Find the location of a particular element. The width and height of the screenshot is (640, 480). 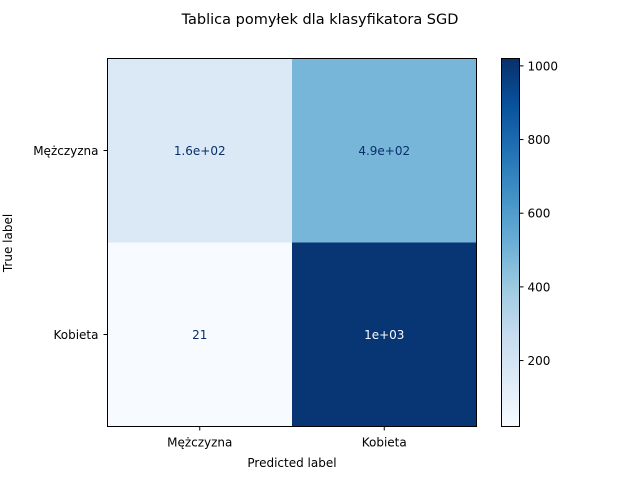

colorbar-tick-label: 400 is located at coordinates (539, 287).